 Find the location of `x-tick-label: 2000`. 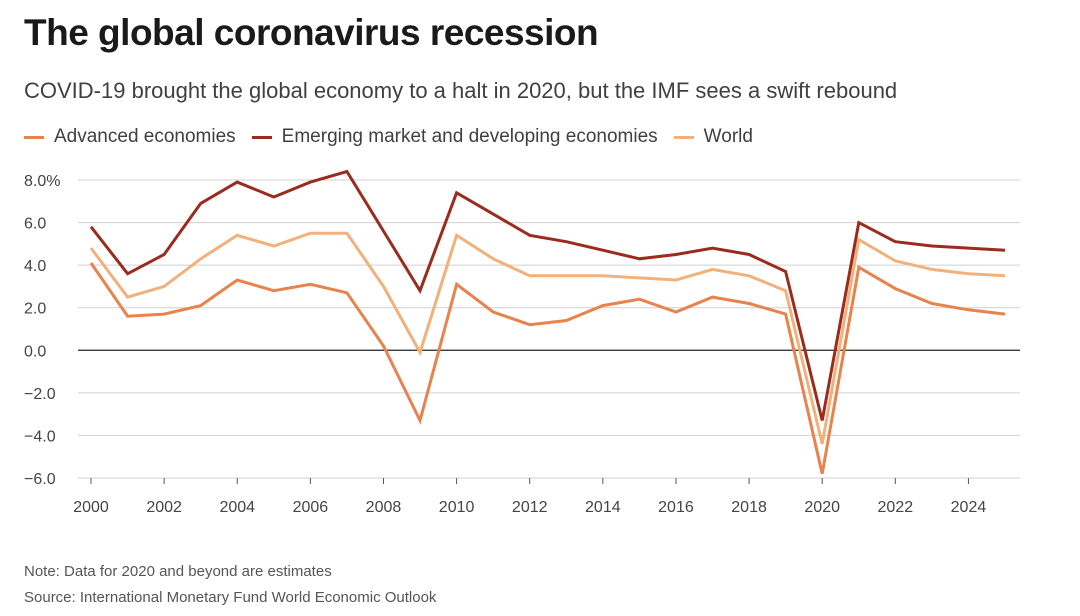

x-tick-label: 2000 is located at coordinates (91, 507).